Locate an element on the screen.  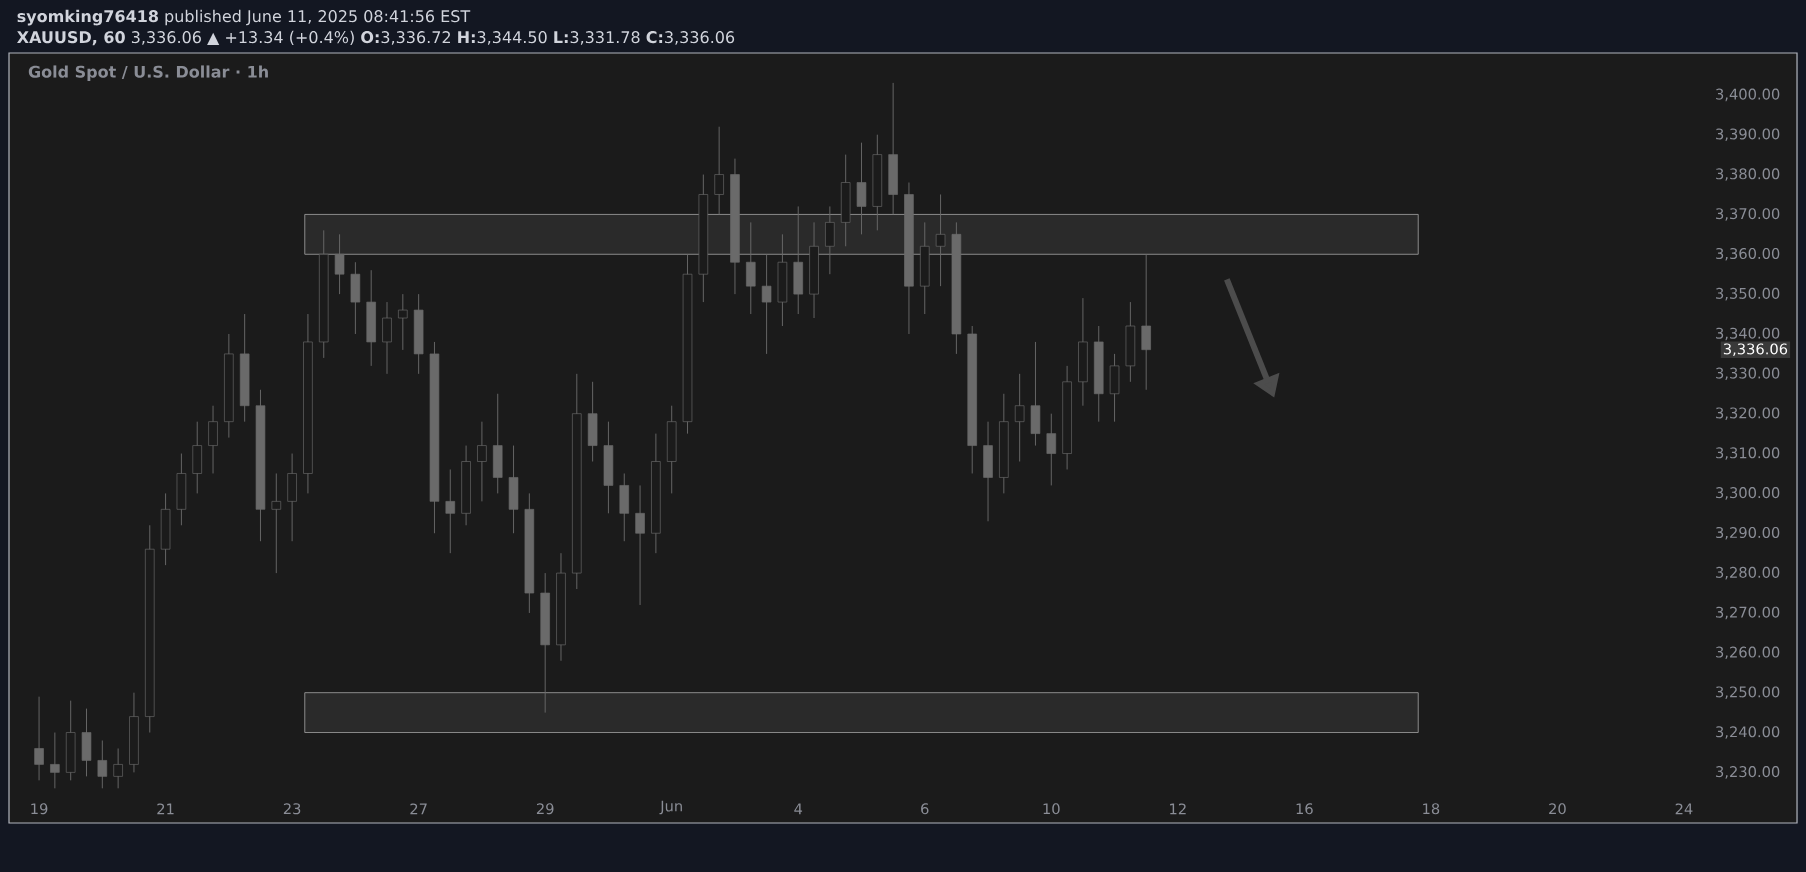
y-tick-label: 3,290.00 is located at coordinates (1748, 533).